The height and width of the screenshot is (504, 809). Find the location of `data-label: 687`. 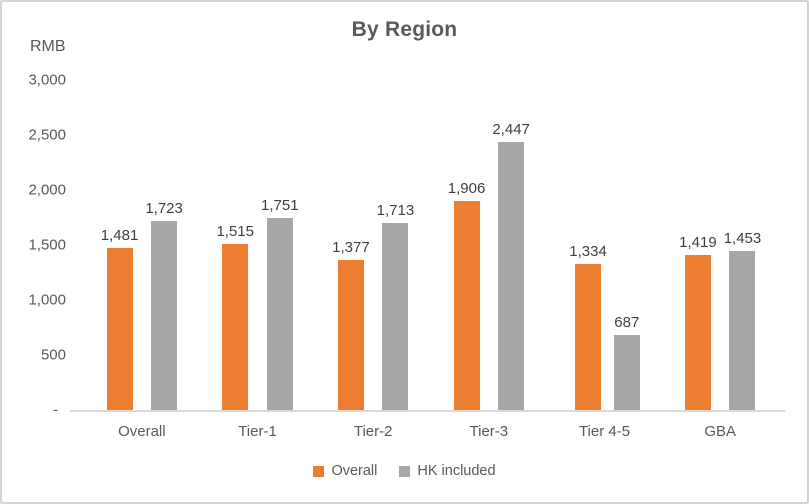

data-label: 687 is located at coordinates (627, 323).